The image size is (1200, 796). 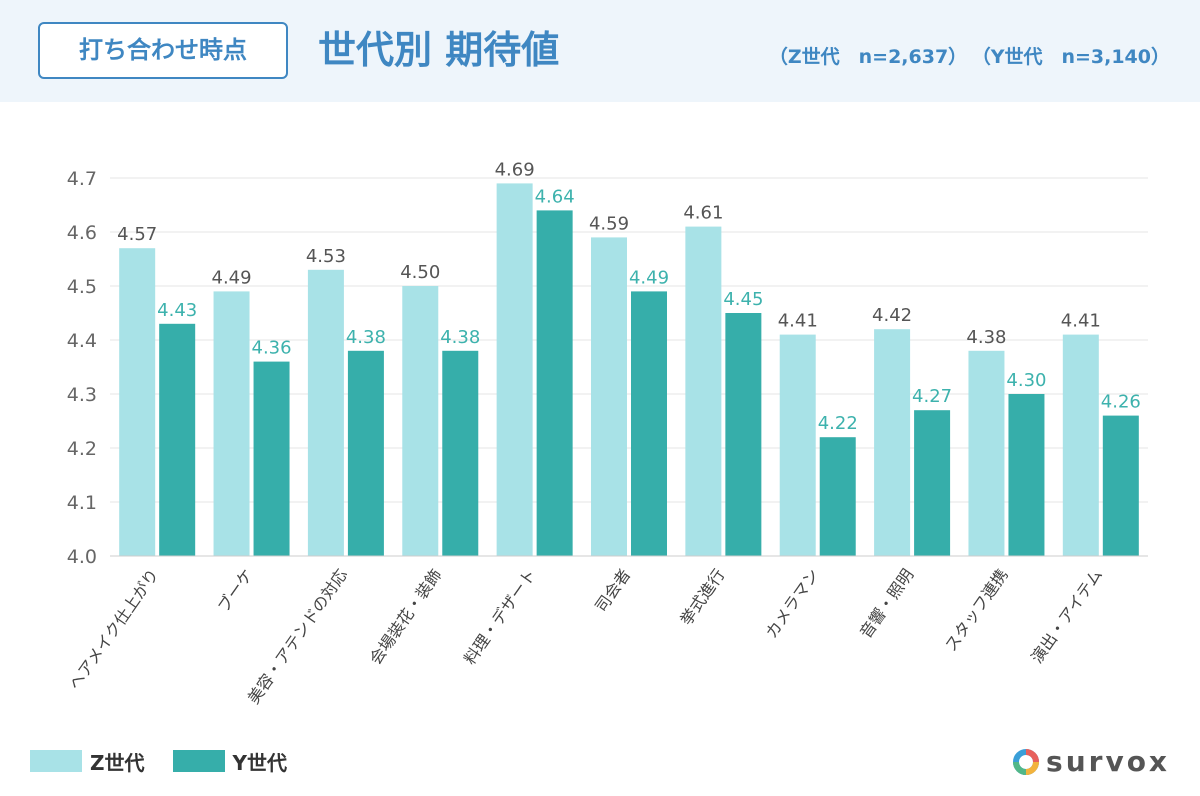 What do you see at coordinates (932, 396) in the screenshot?
I see `data-label-y: 4.27` at bounding box center [932, 396].